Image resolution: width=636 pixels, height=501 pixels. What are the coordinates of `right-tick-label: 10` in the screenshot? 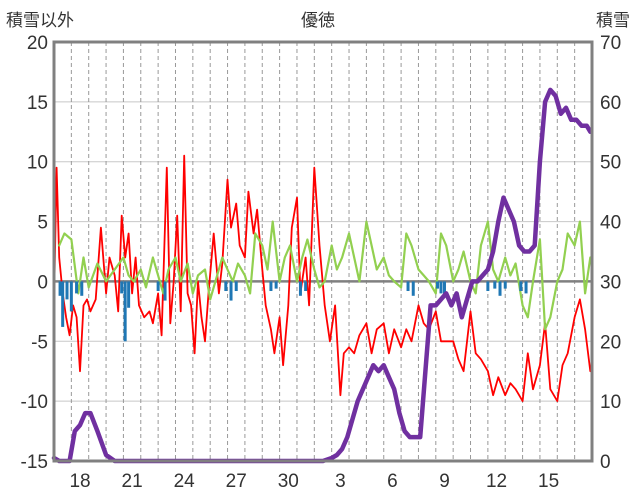 It's located at (610, 402).